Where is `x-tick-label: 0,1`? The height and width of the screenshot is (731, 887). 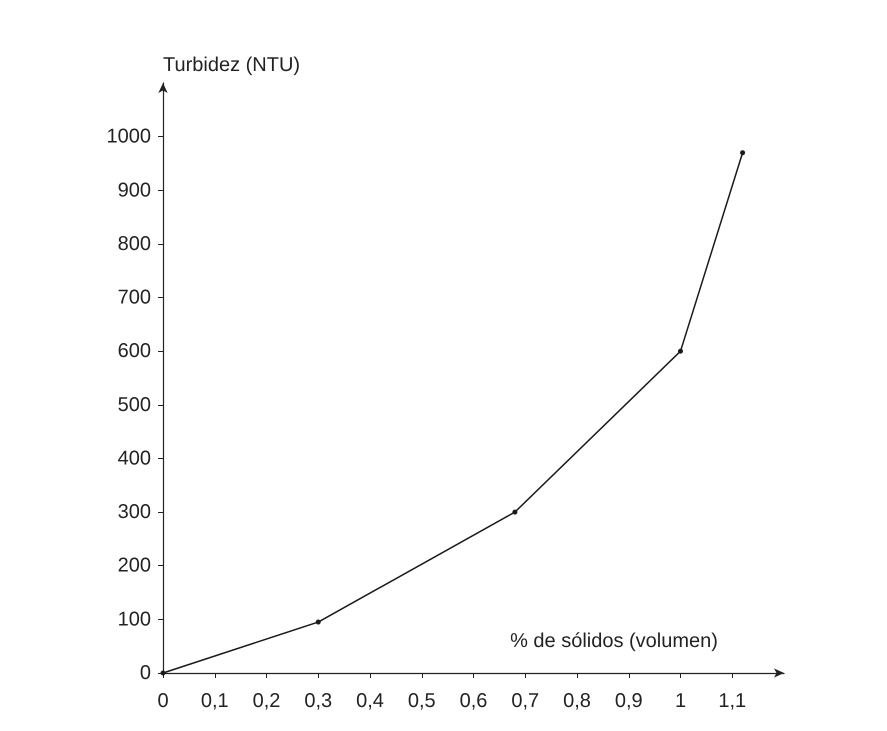
x-tick-label: 0,1 is located at coordinates (214, 701).